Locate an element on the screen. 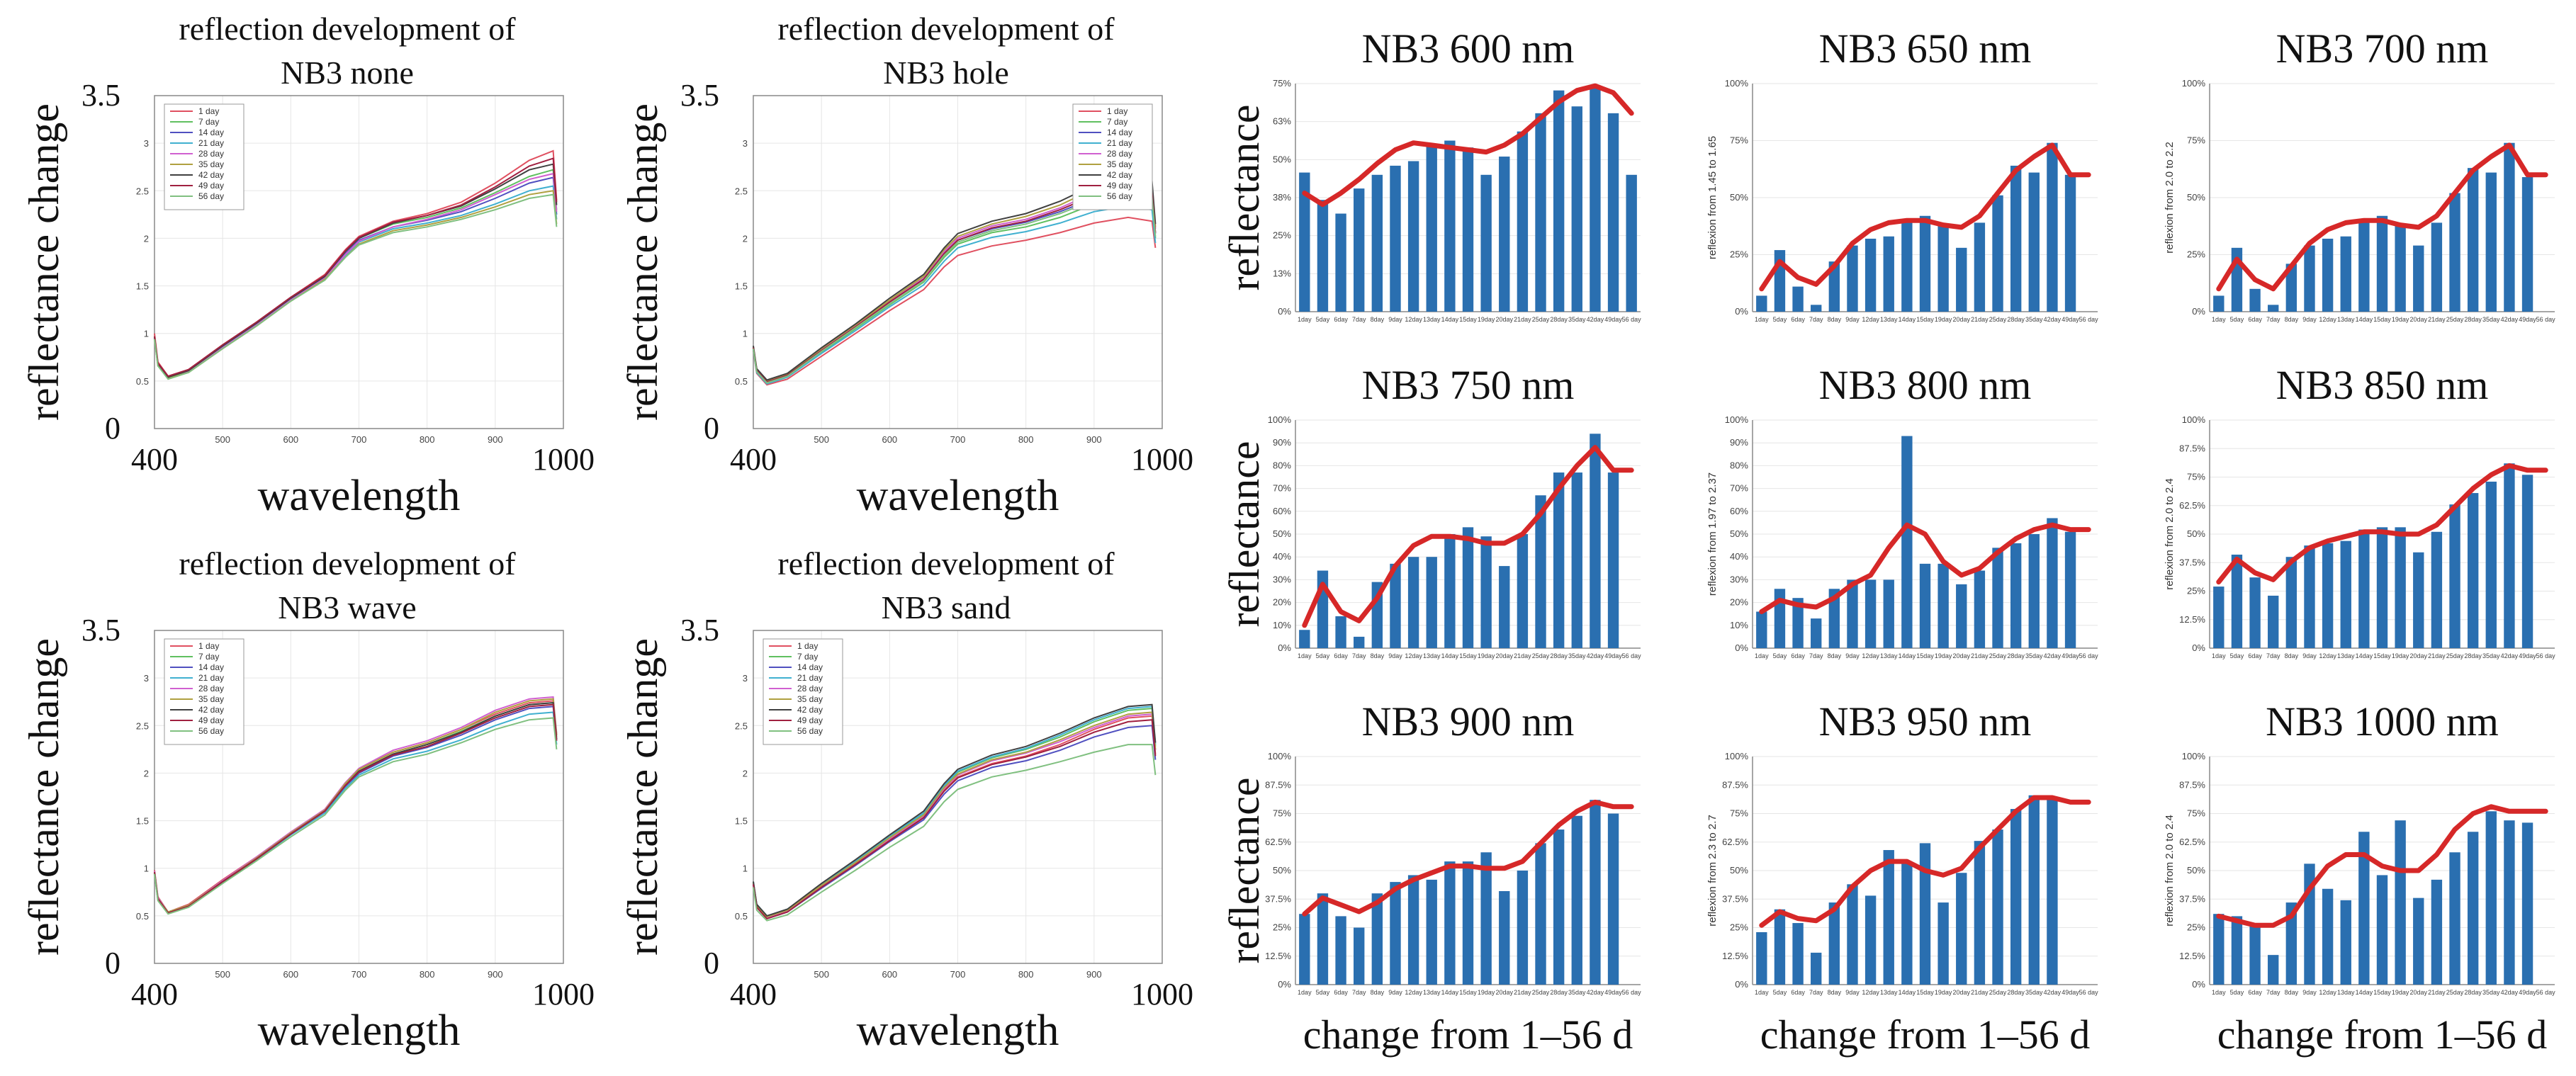 This screenshot has height=1076, width=2576. y-axis-label: reflectance is located at coordinates (1244, 197).